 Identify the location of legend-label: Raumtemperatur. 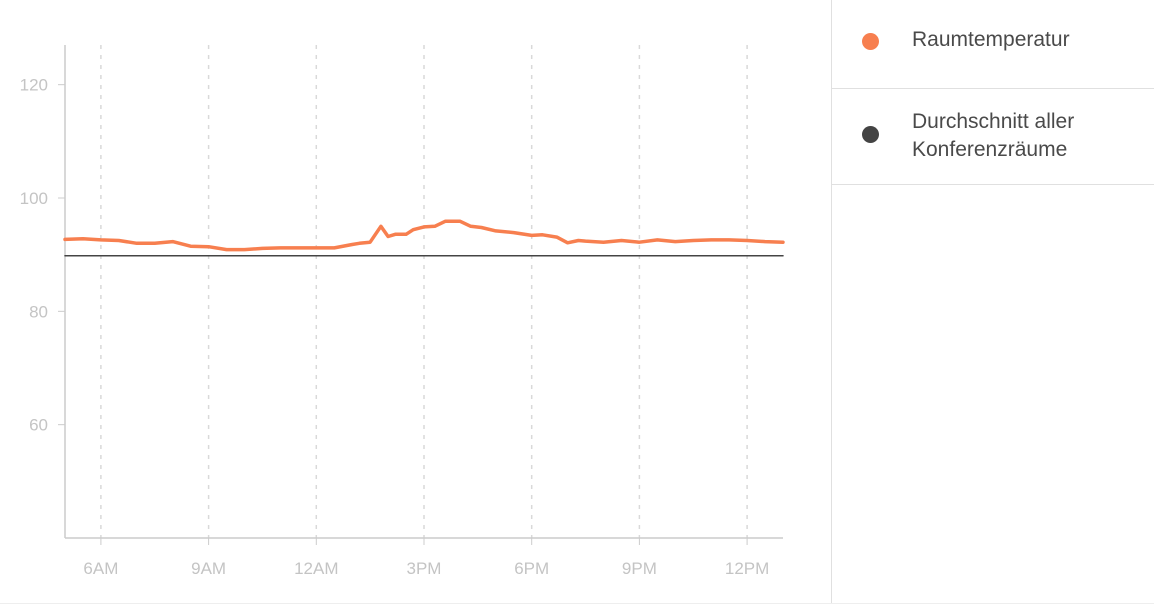
(991, 39).